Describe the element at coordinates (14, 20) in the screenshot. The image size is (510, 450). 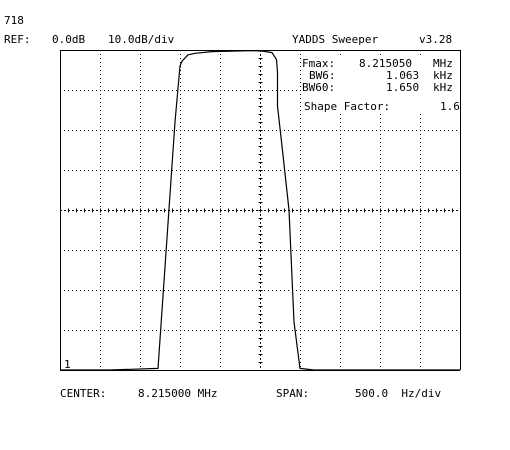
I see `screen-id: 718` at that location.